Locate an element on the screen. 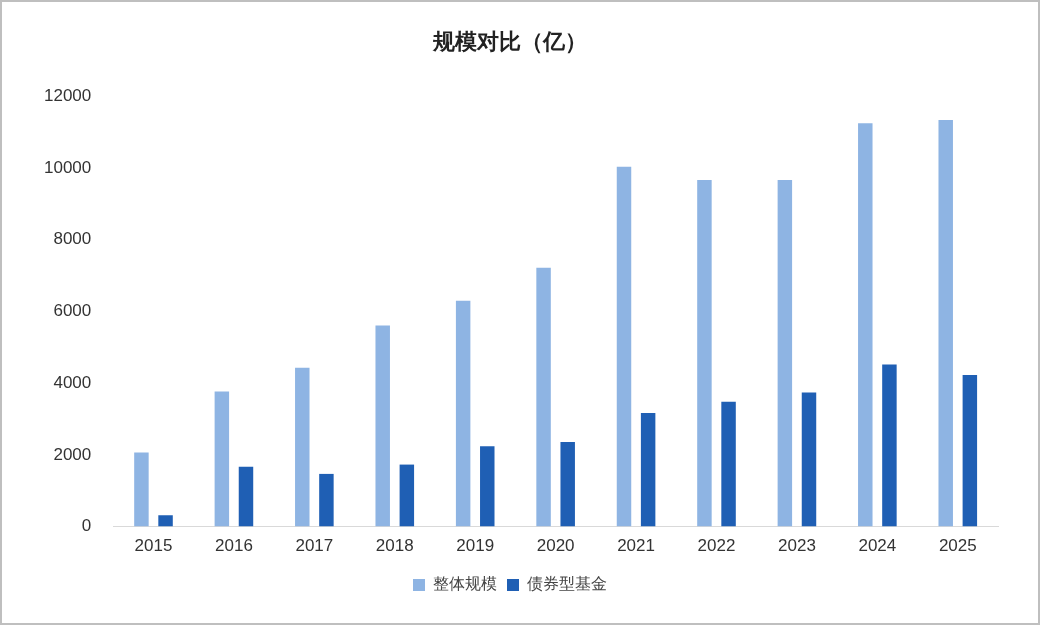 This screenshot has width=1040, height=625. y-tick-label: 8000 is located at coordinates (72, 239).